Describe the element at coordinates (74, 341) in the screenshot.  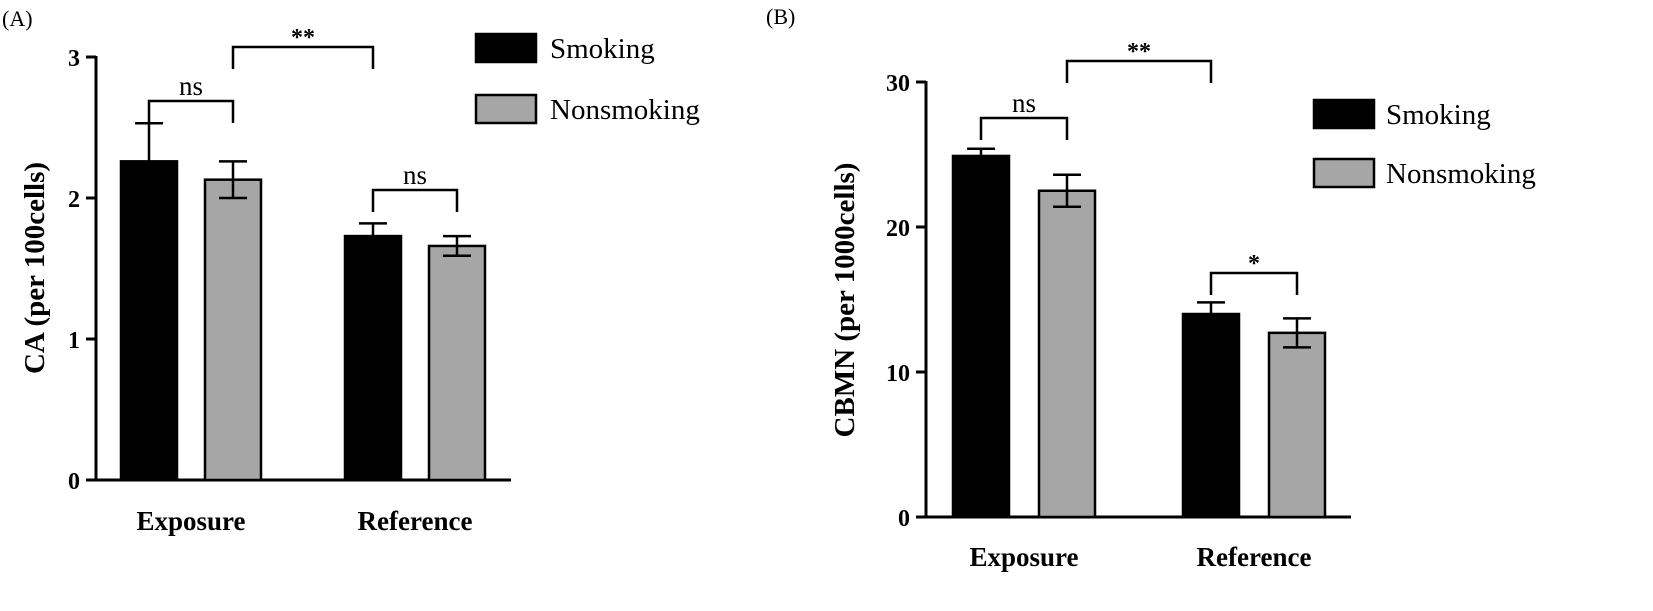
I see `y-tick-label: 1` at that location.